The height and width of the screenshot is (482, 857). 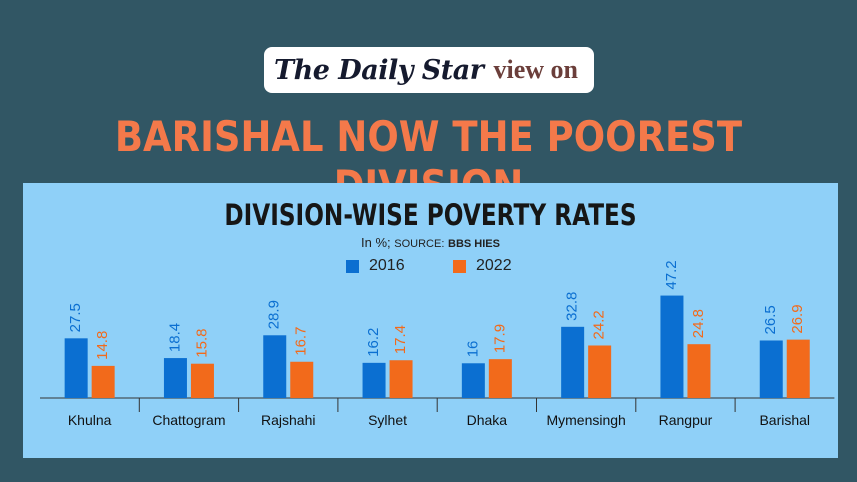 What do you see at coordinates (536, 69) in the screenshot?
I see `view-on-label: view on` at bounding box center [536, 69].